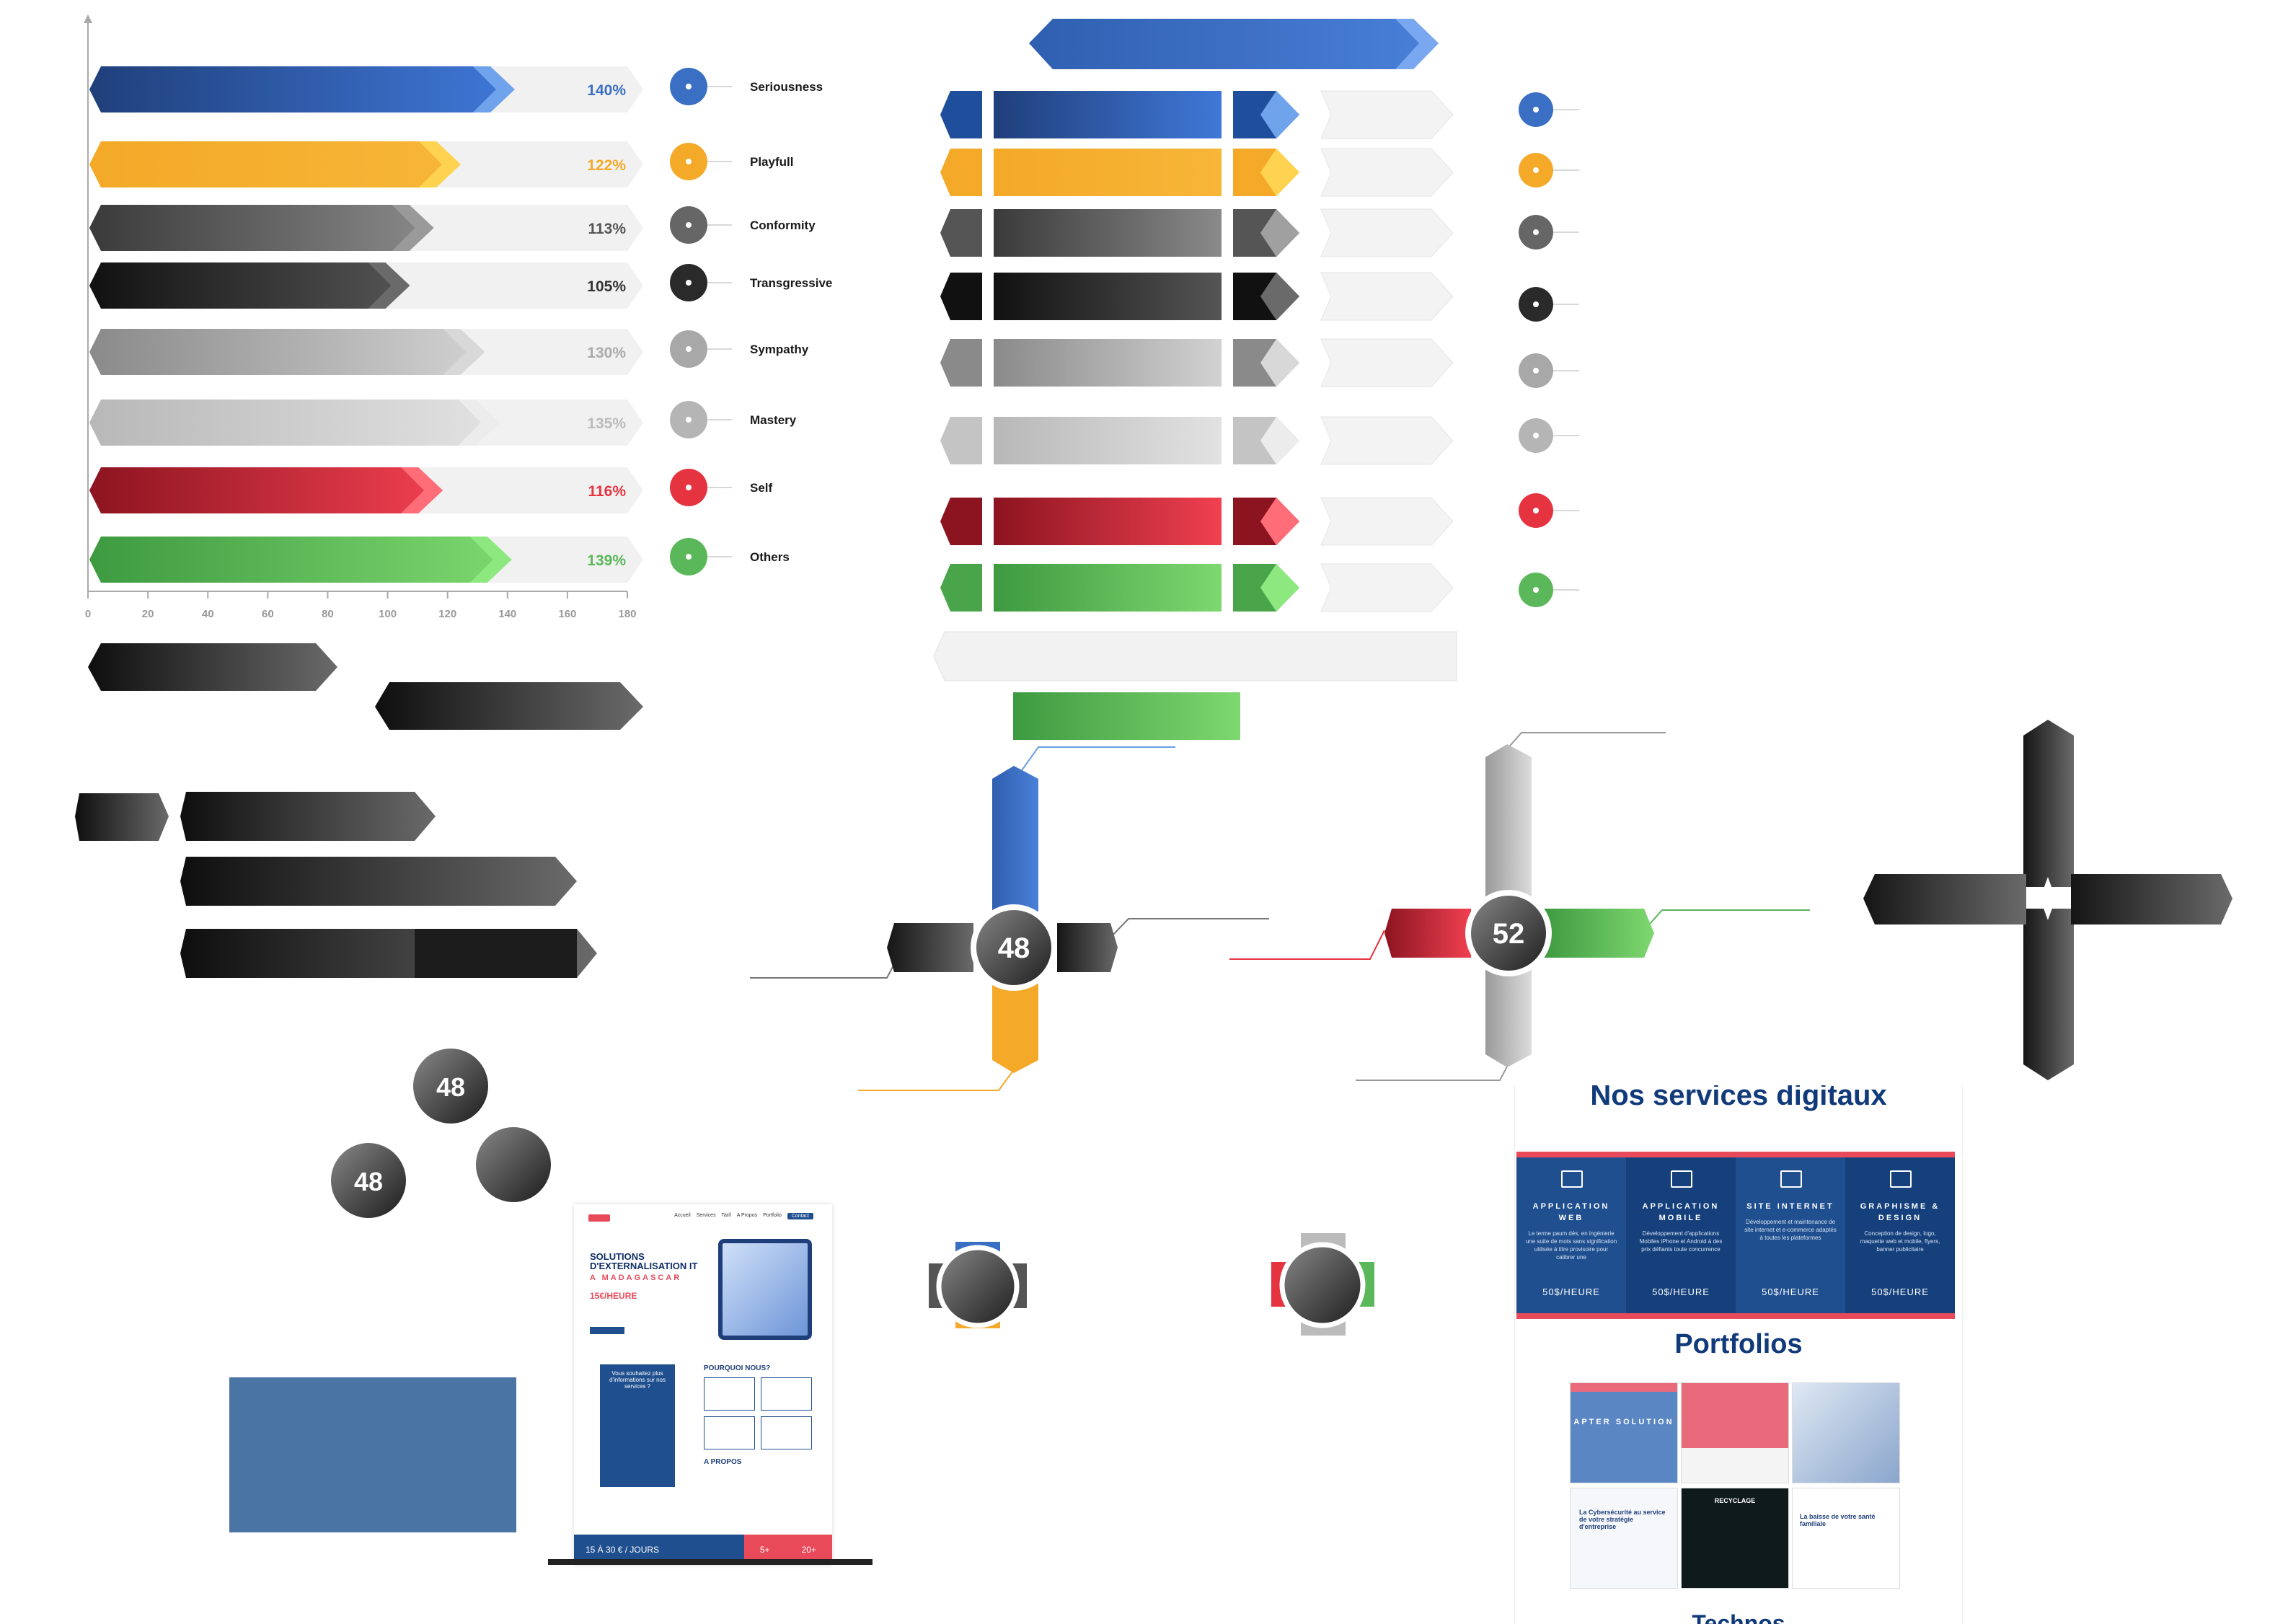 This screenshot has width=2288, height=1624. I want to click on x-tick-label: 20, so click(148, 614).